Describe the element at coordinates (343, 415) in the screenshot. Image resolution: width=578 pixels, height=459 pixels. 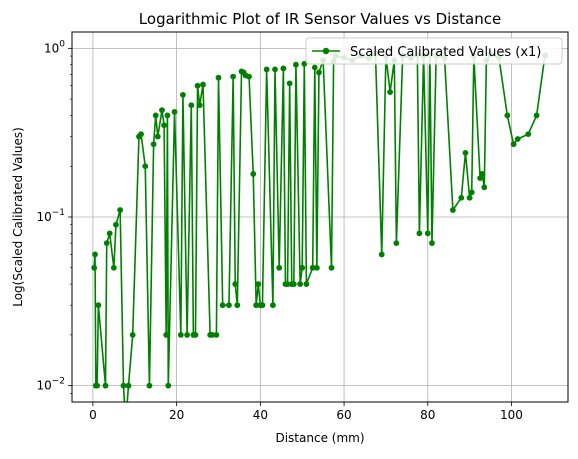
I see `x-tick-label: 60` at that location.